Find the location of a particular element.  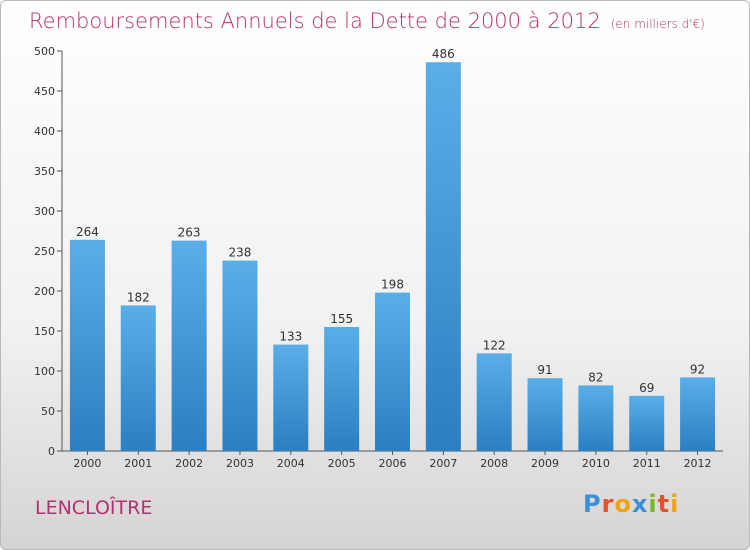

x-tick-label: 2012 is located at coordinates (698, 463).